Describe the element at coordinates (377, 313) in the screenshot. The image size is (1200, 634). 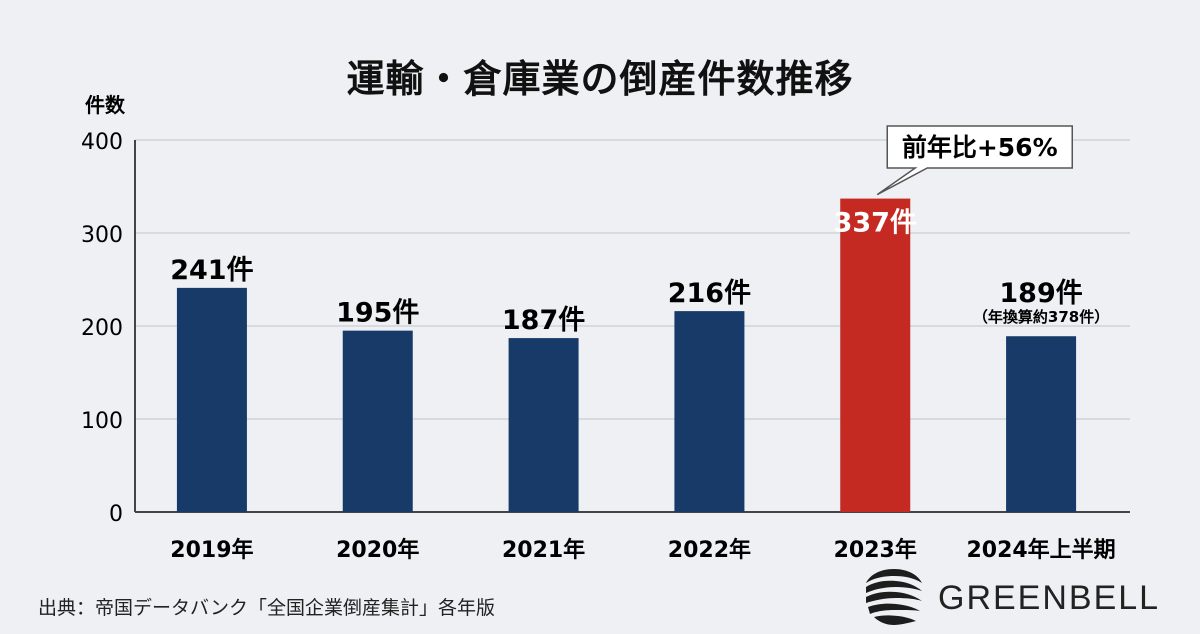
I see `data-label: 195件` at that location.